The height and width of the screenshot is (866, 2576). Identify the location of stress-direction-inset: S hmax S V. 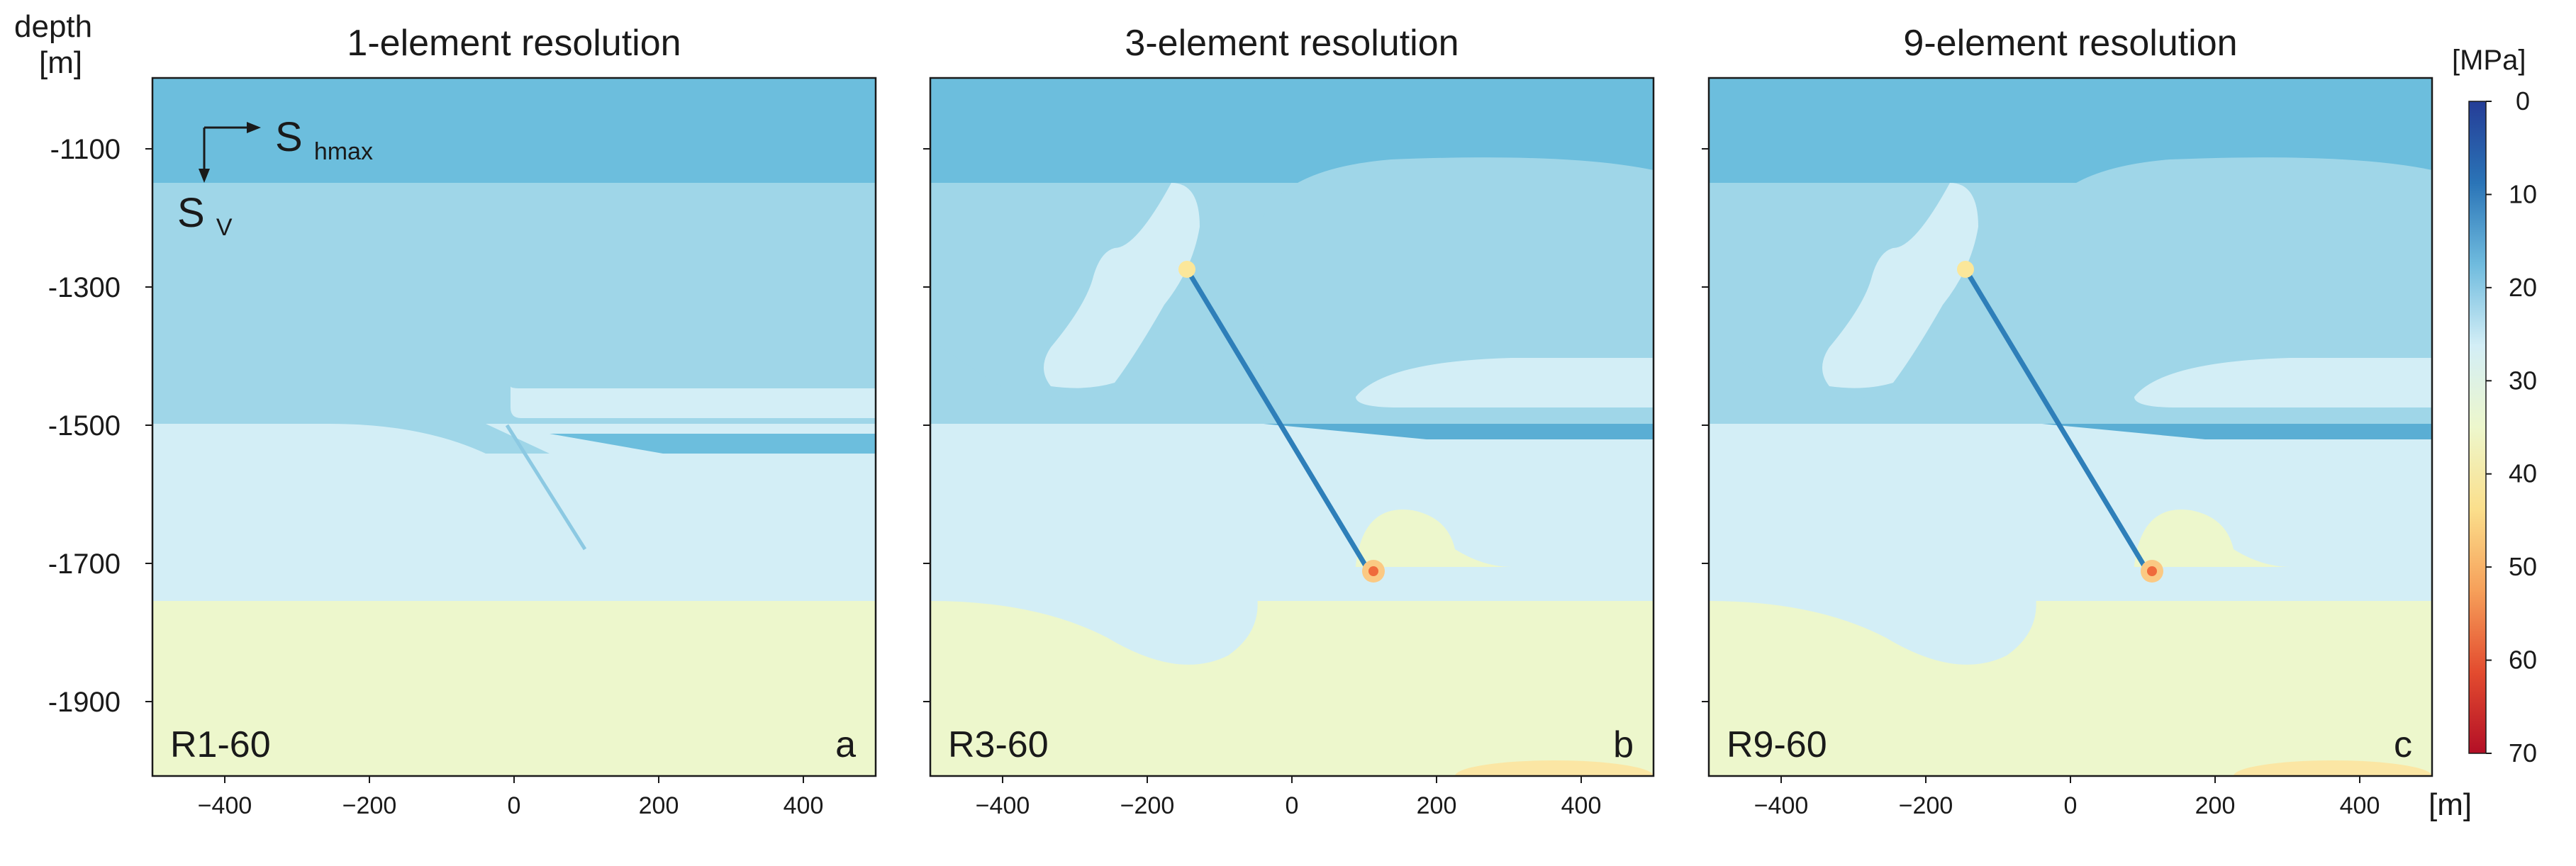
(275, 177).